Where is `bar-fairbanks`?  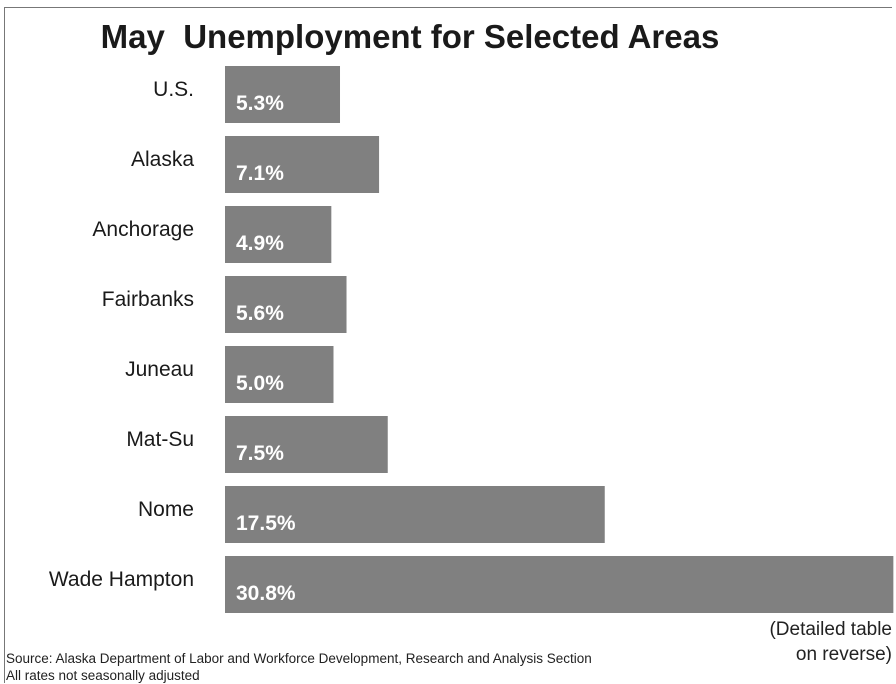 bar-fairbanks is located at coordinates (286, 304).